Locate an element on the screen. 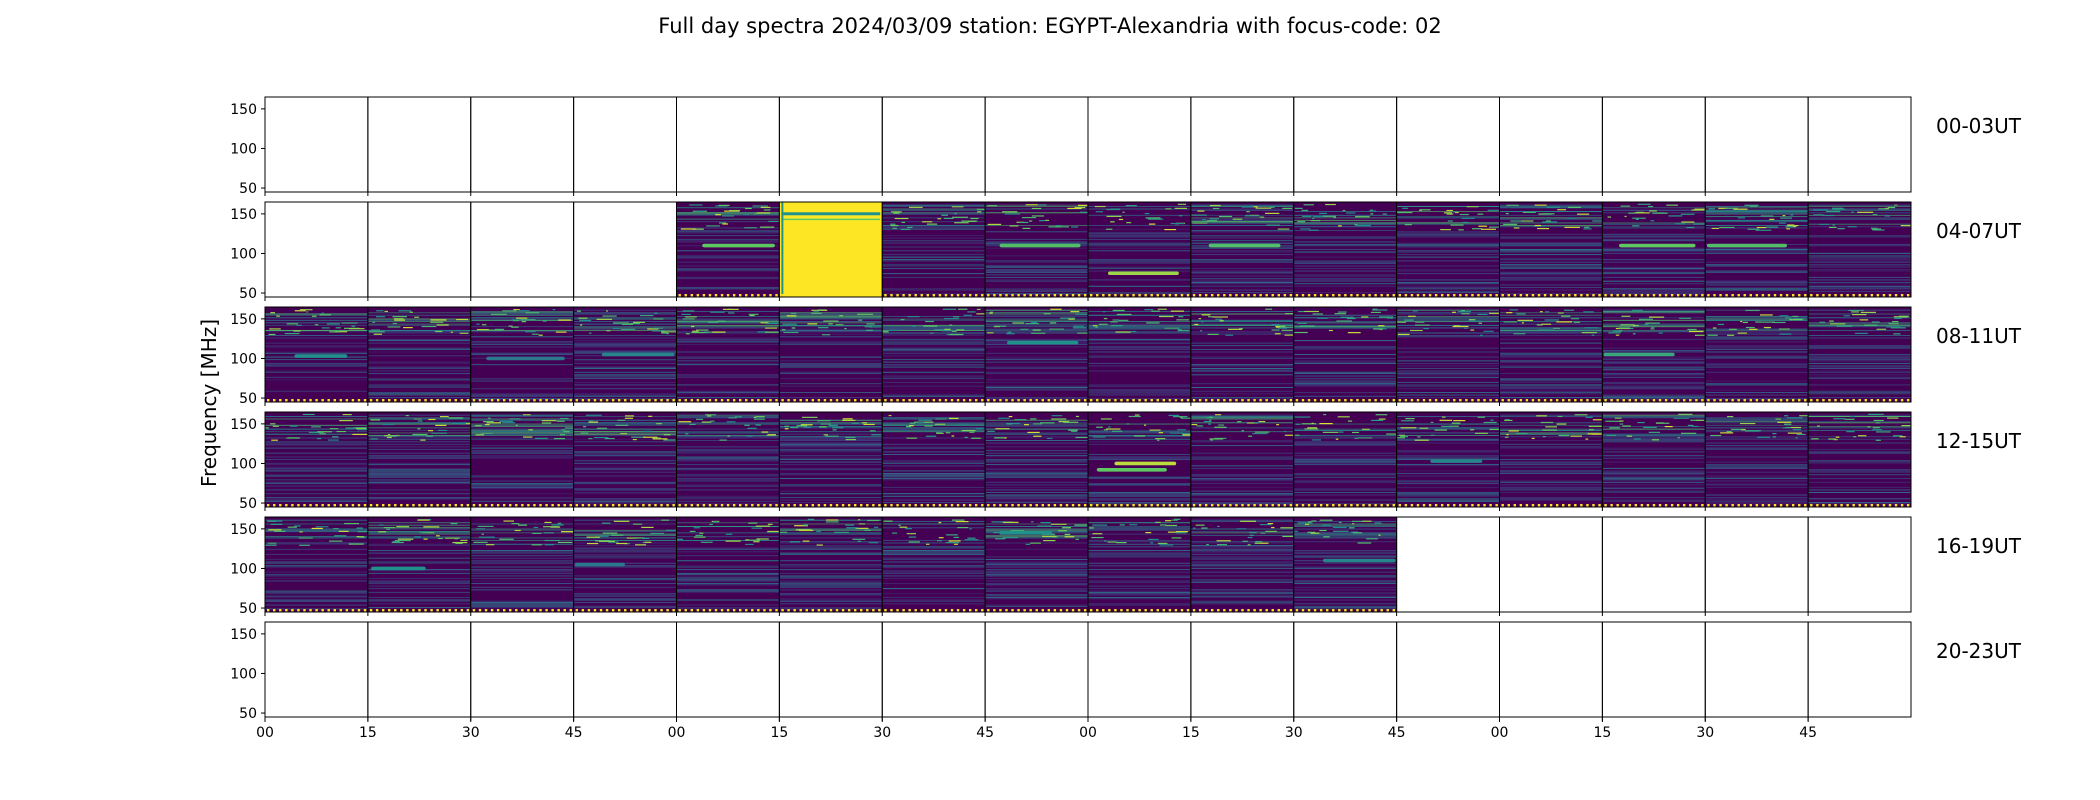 The image size is (2100, 800). row-label: 08-11UT is located at coordinates (1979, 336).